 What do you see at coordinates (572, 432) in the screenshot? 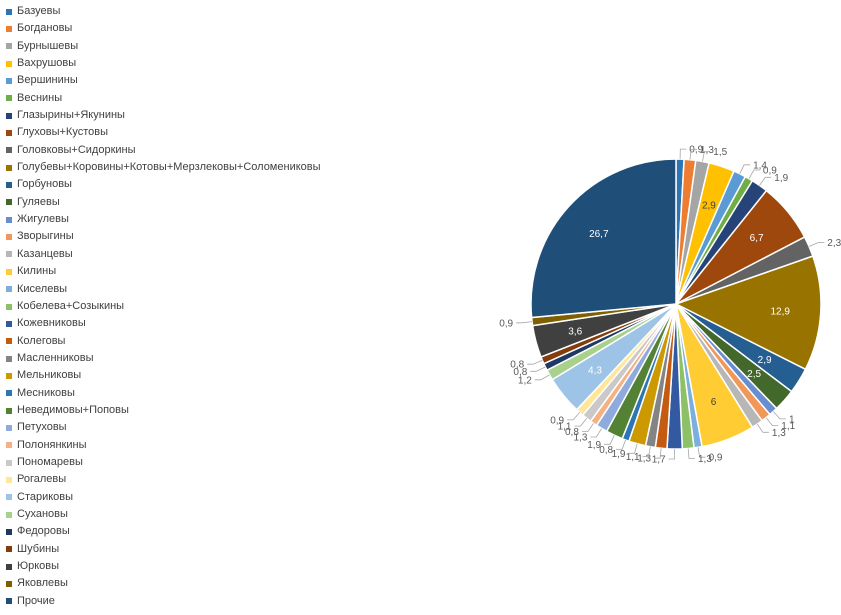
I see `data-label: 0,8` at bounding box center [572, 432].